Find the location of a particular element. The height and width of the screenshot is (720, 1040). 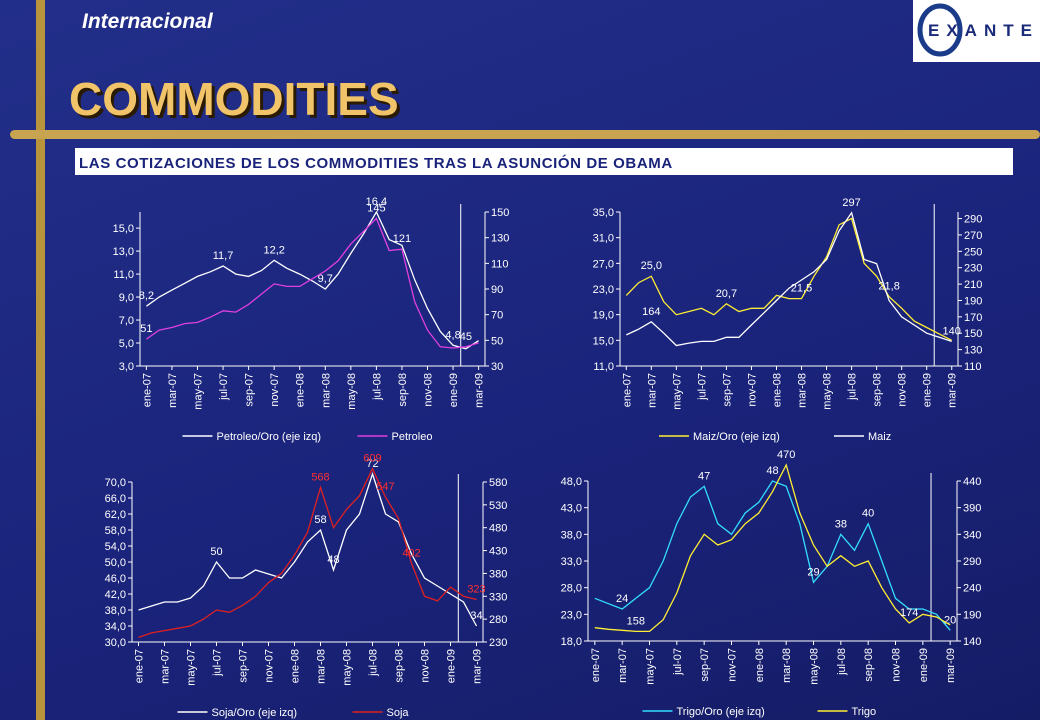

value-label: 470 is located at coordinates (786, 455).